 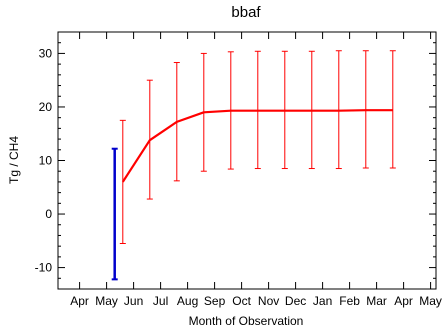 I want to click on x-tick-label: Jan, so click(x=322, y=301).